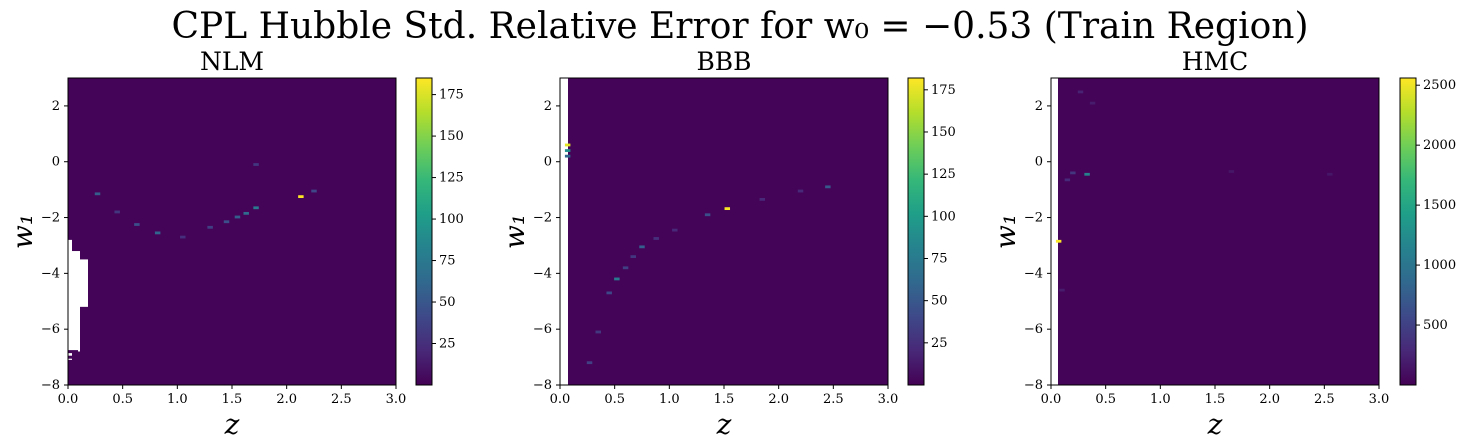  What do you see at coordinates (56, 162) in the screenshot?
I see `y-tick-label: 0` at bounding box center [56, 162].